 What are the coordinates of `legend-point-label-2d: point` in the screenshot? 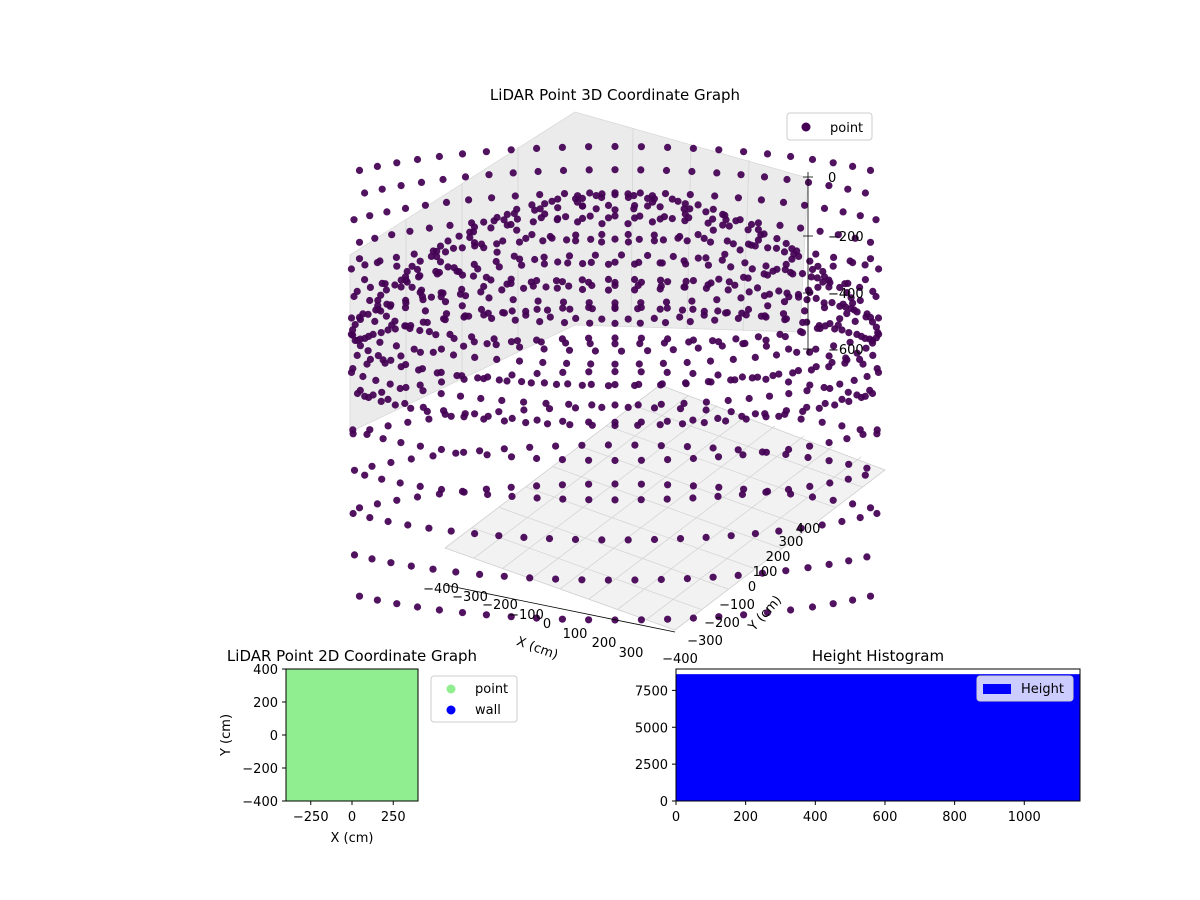 It's located at (491, 689).